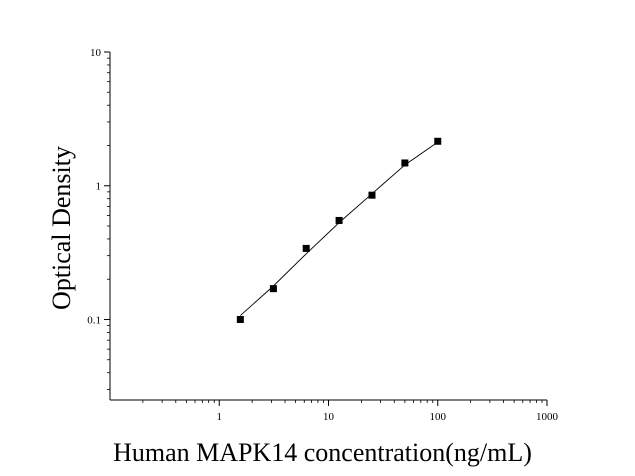 The height and width of the screenshot is (476, 635). I want to click on y-tick-label: 10, so click(96, 53).